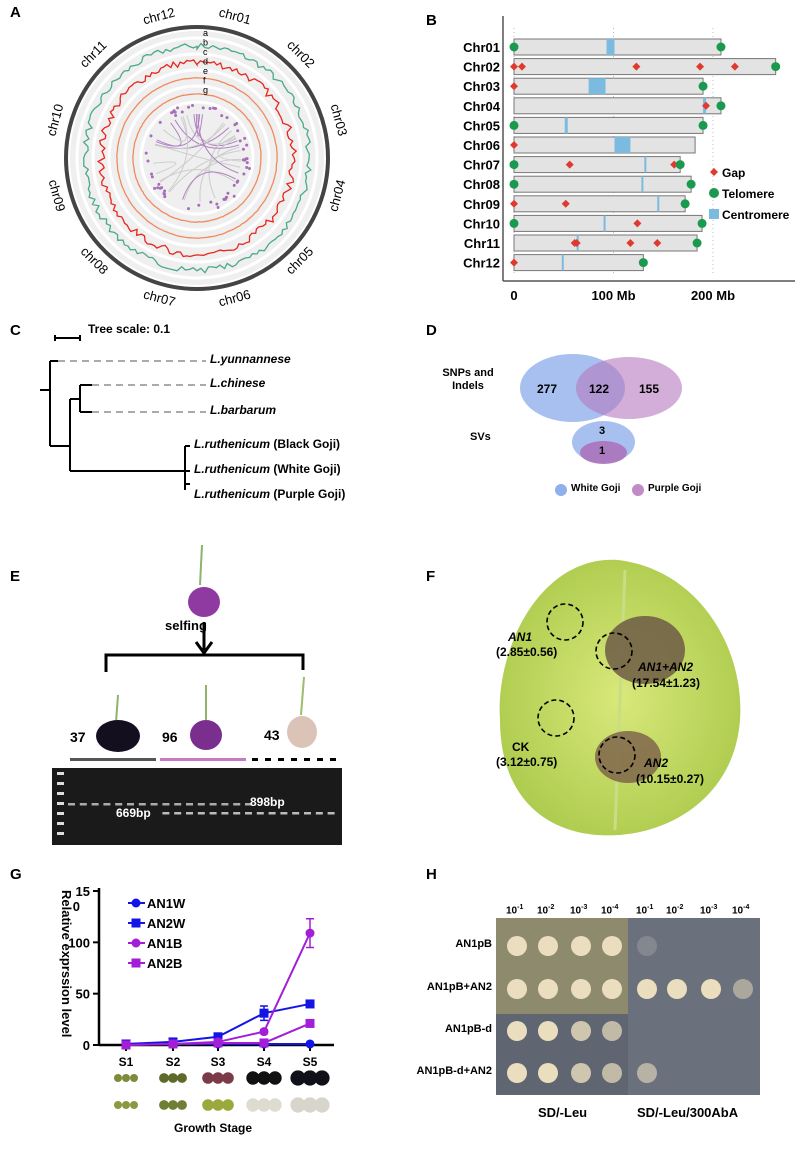 The height and width of the screenshot is (1156, 800). I want to click on track-label-g: g, so click(205, 90).